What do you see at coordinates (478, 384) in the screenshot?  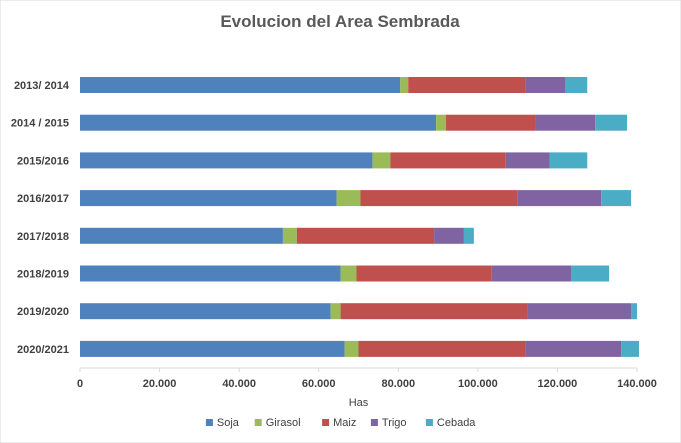 I see `x-tick-label: 100.000` at bounding box center [478, 384].